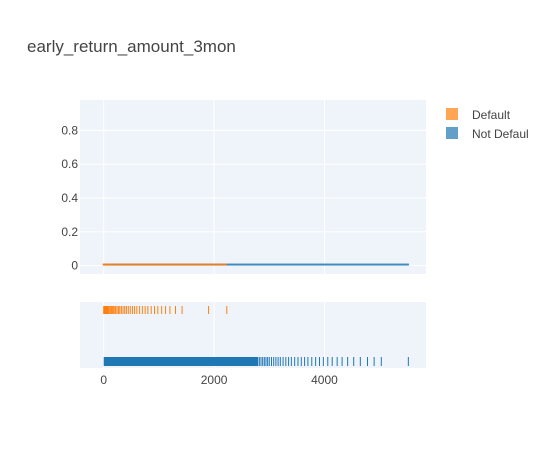  Describe the element at coordinates (69, 130) in the screenshot. I see `y-tick-label: 0.8` at that location.